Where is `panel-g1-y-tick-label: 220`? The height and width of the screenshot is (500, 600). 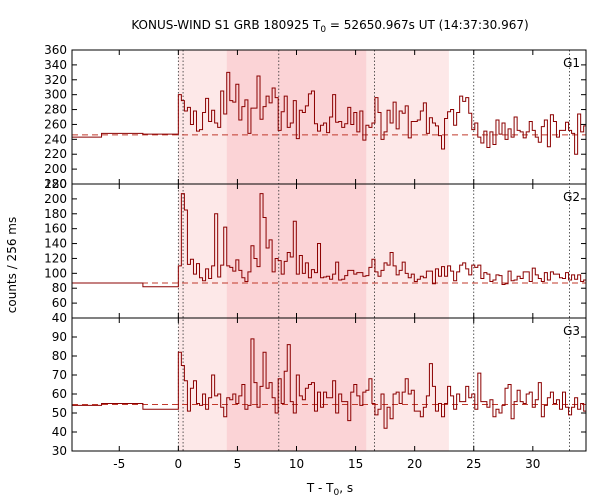 panel-g1-y-tick-label: 220 is located at coordinates (55, 154).